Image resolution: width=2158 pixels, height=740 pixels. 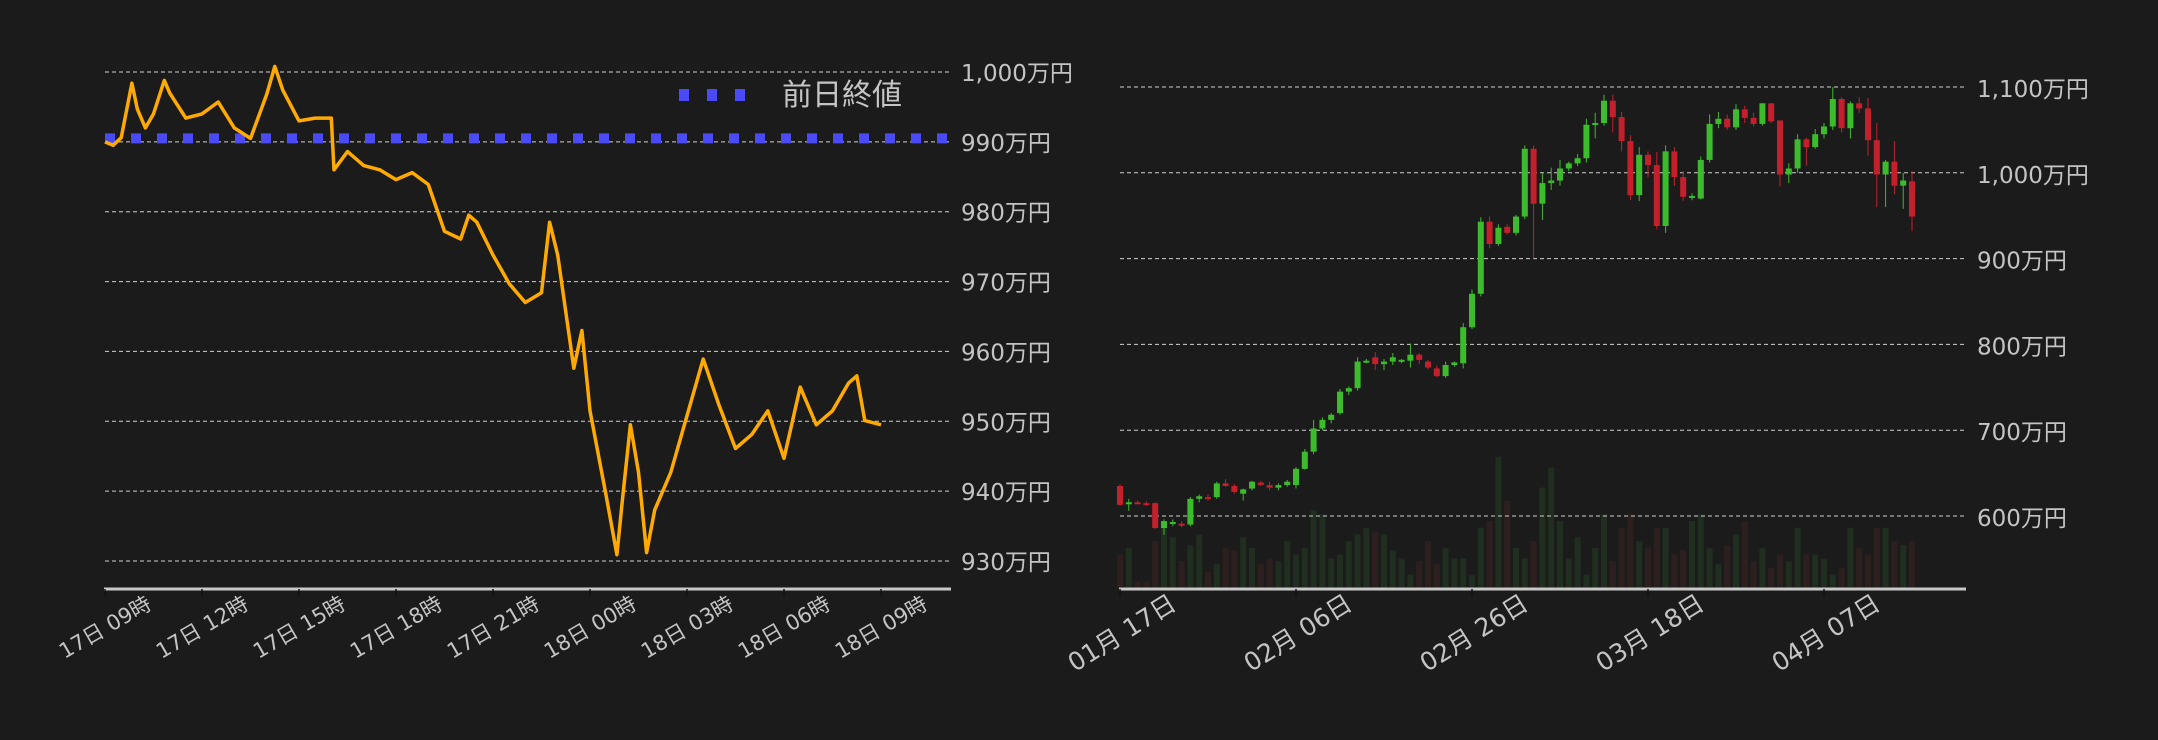 What do you see at coordinates (105, 628) in the screenshot?
I see `x-tick-label: 17日 09時` at bounding box center [105, 628].